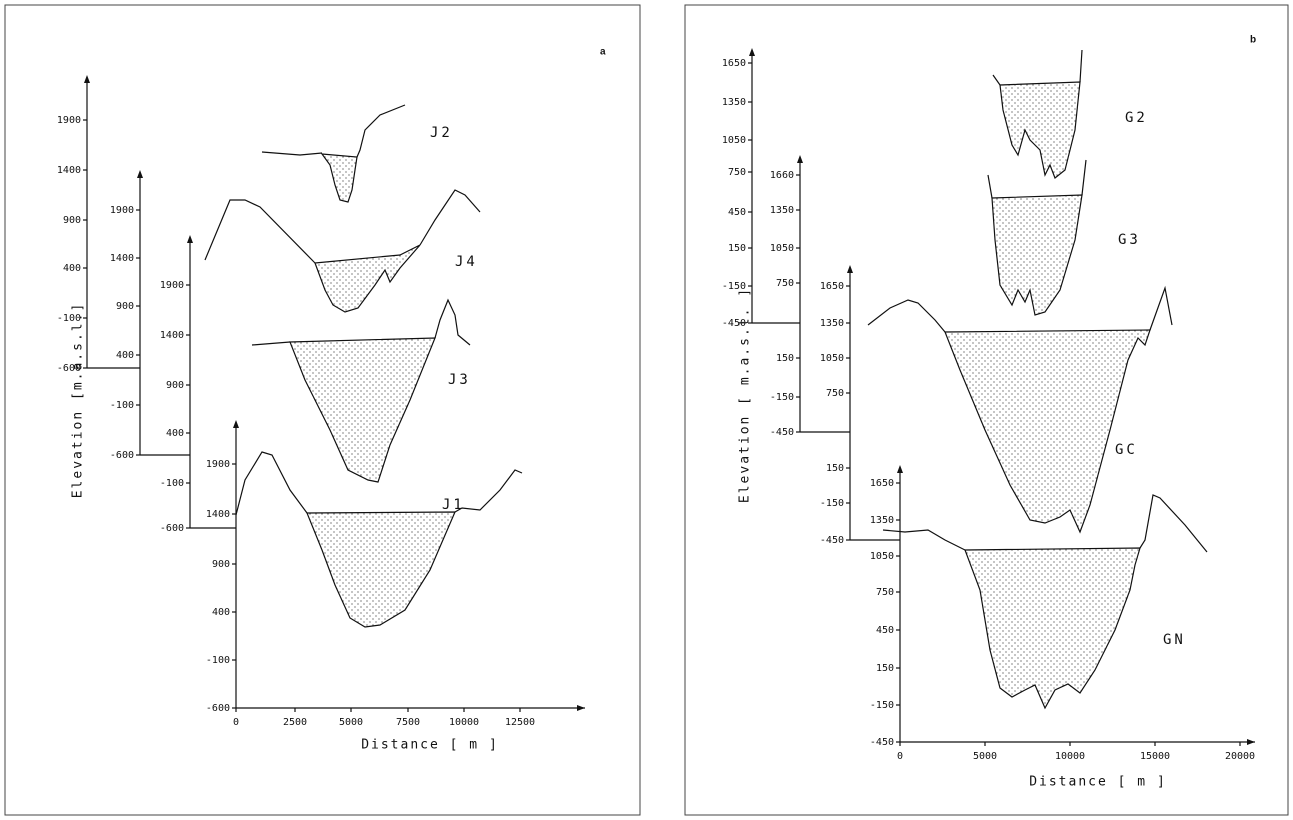  I want to click on y-tick-label: 1660, so click(782, 175).